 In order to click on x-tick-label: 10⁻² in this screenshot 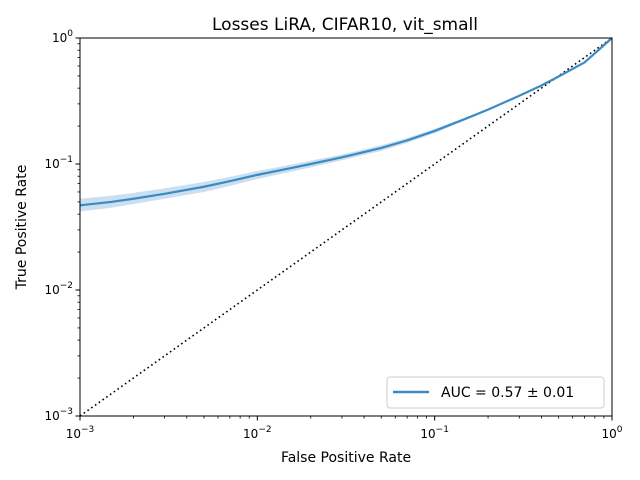, I will do `click(257, 433)`.